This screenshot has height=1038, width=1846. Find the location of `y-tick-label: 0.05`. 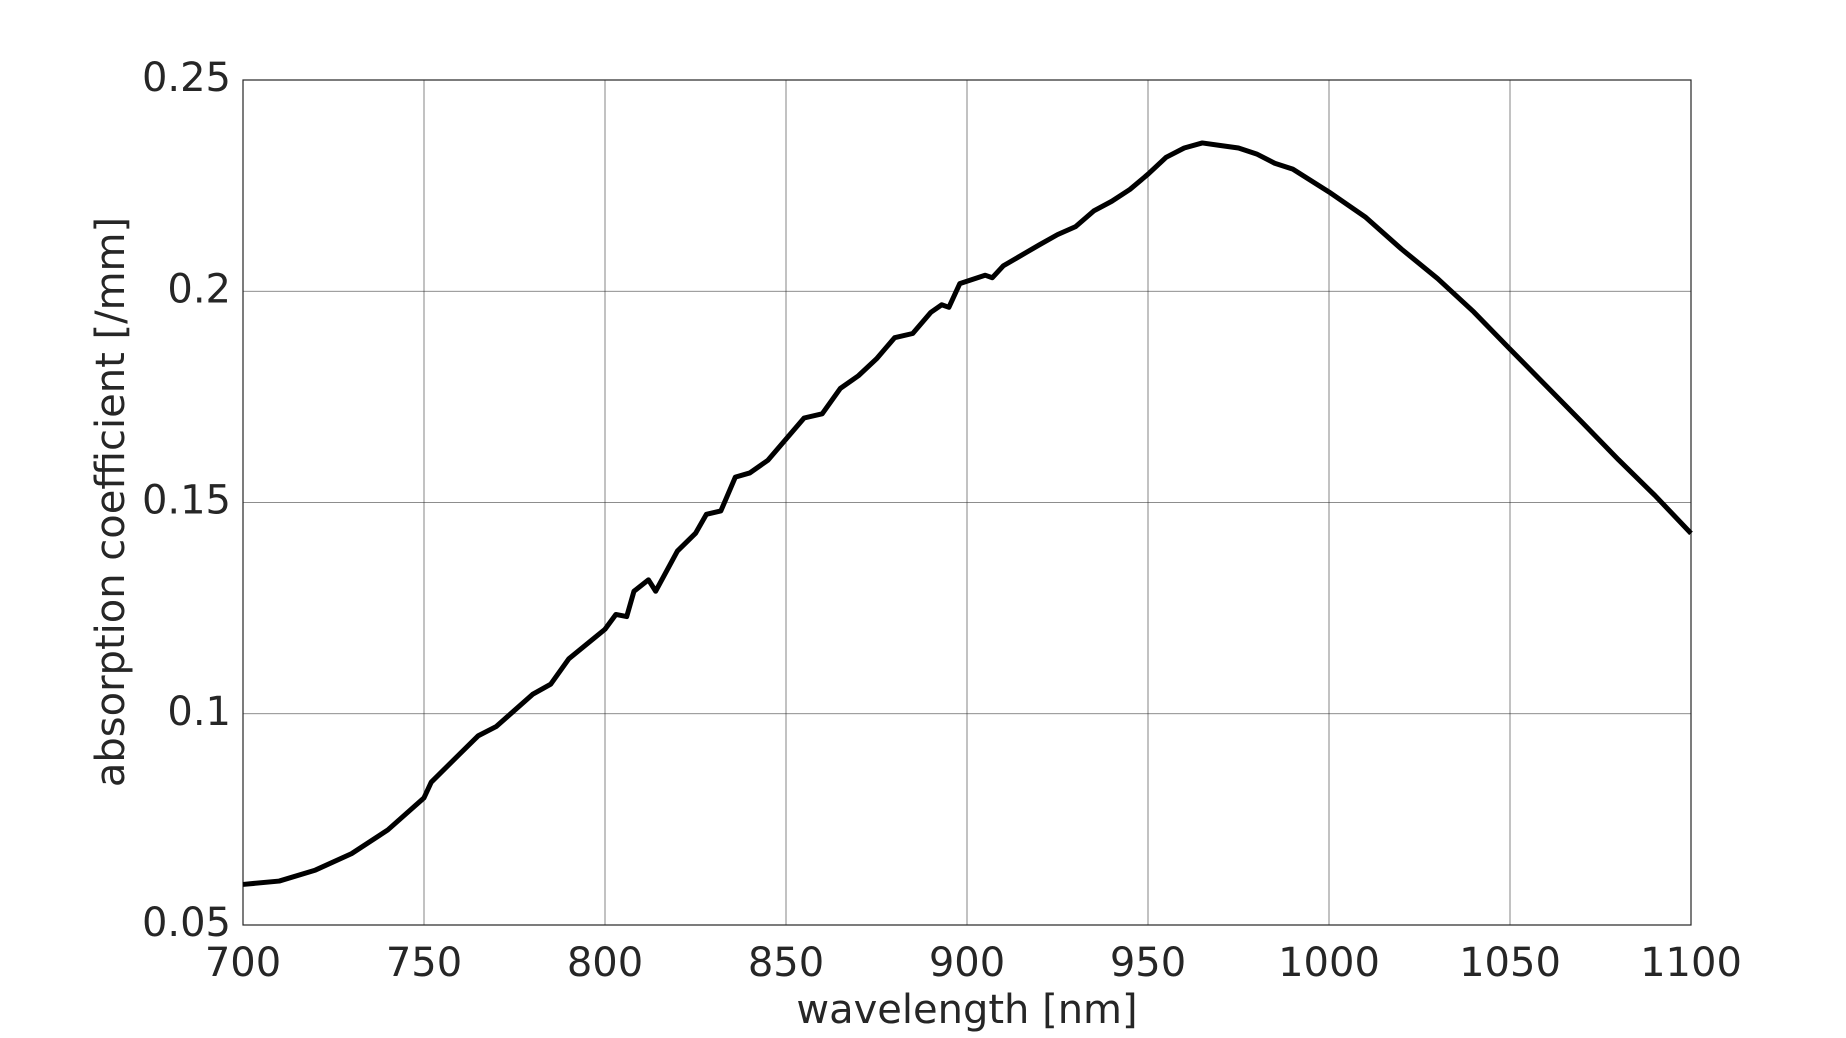

y-tick-label: 0.05 is located at coordinates (186, 923).